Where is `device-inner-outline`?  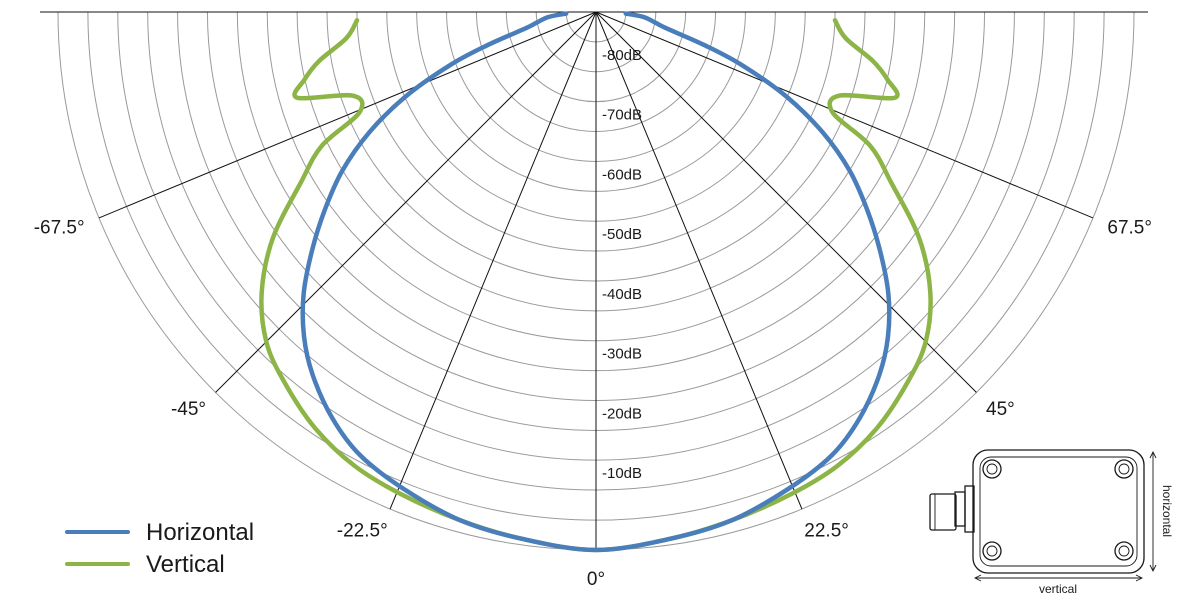
device-inner-outline is located at coordinates (1058, 511).